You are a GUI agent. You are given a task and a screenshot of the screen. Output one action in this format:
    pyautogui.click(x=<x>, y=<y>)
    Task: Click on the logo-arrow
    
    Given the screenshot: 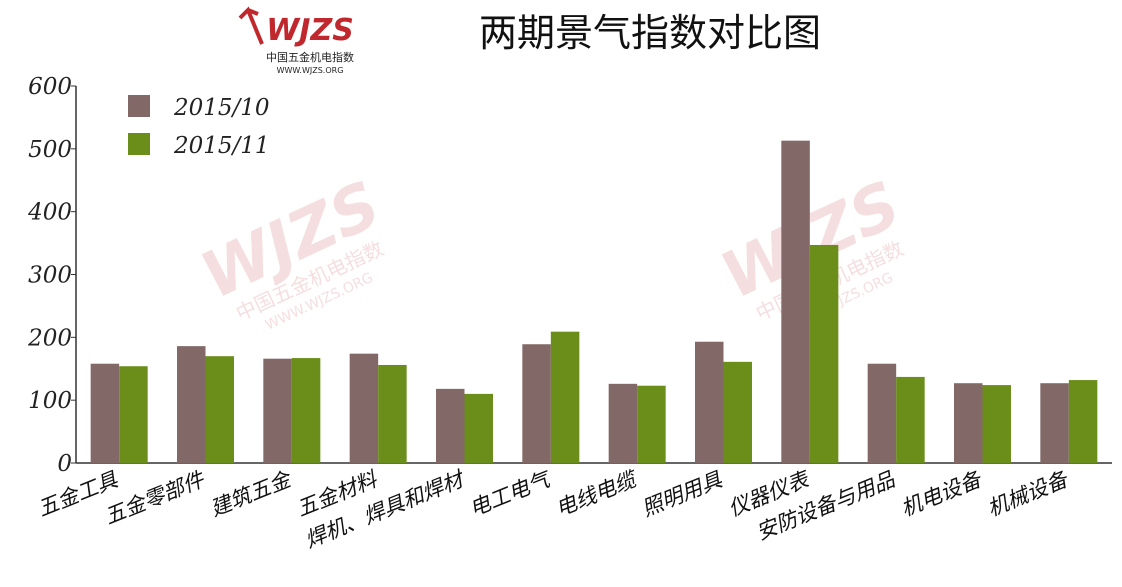 What is the action you would take?
    pyautogui.click(x=251, y=25)
    